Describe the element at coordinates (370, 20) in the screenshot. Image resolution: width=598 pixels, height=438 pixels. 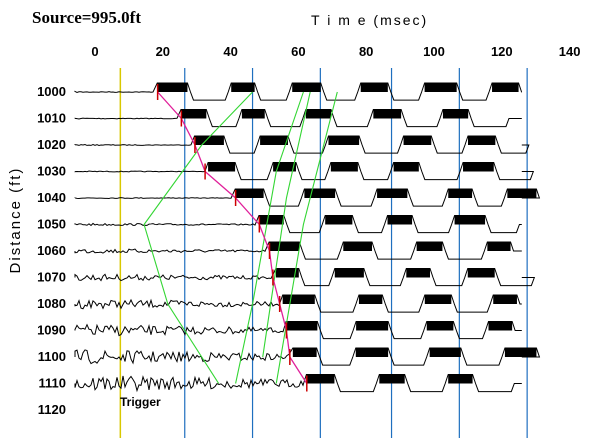
I see `x-axis-title: T i m e (msec)` at that location.